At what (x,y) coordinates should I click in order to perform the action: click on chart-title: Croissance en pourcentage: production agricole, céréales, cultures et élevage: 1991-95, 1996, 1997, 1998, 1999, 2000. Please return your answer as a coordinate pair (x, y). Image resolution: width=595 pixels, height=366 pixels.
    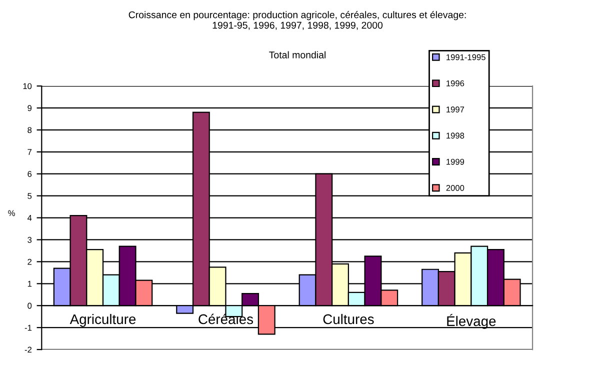
    Looking at the image, I should click on (297, 20).